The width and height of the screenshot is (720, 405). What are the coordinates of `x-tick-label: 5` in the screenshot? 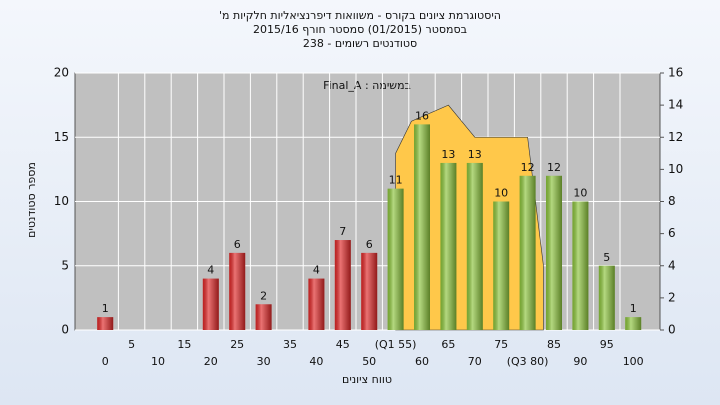 It's located at (131, 344).